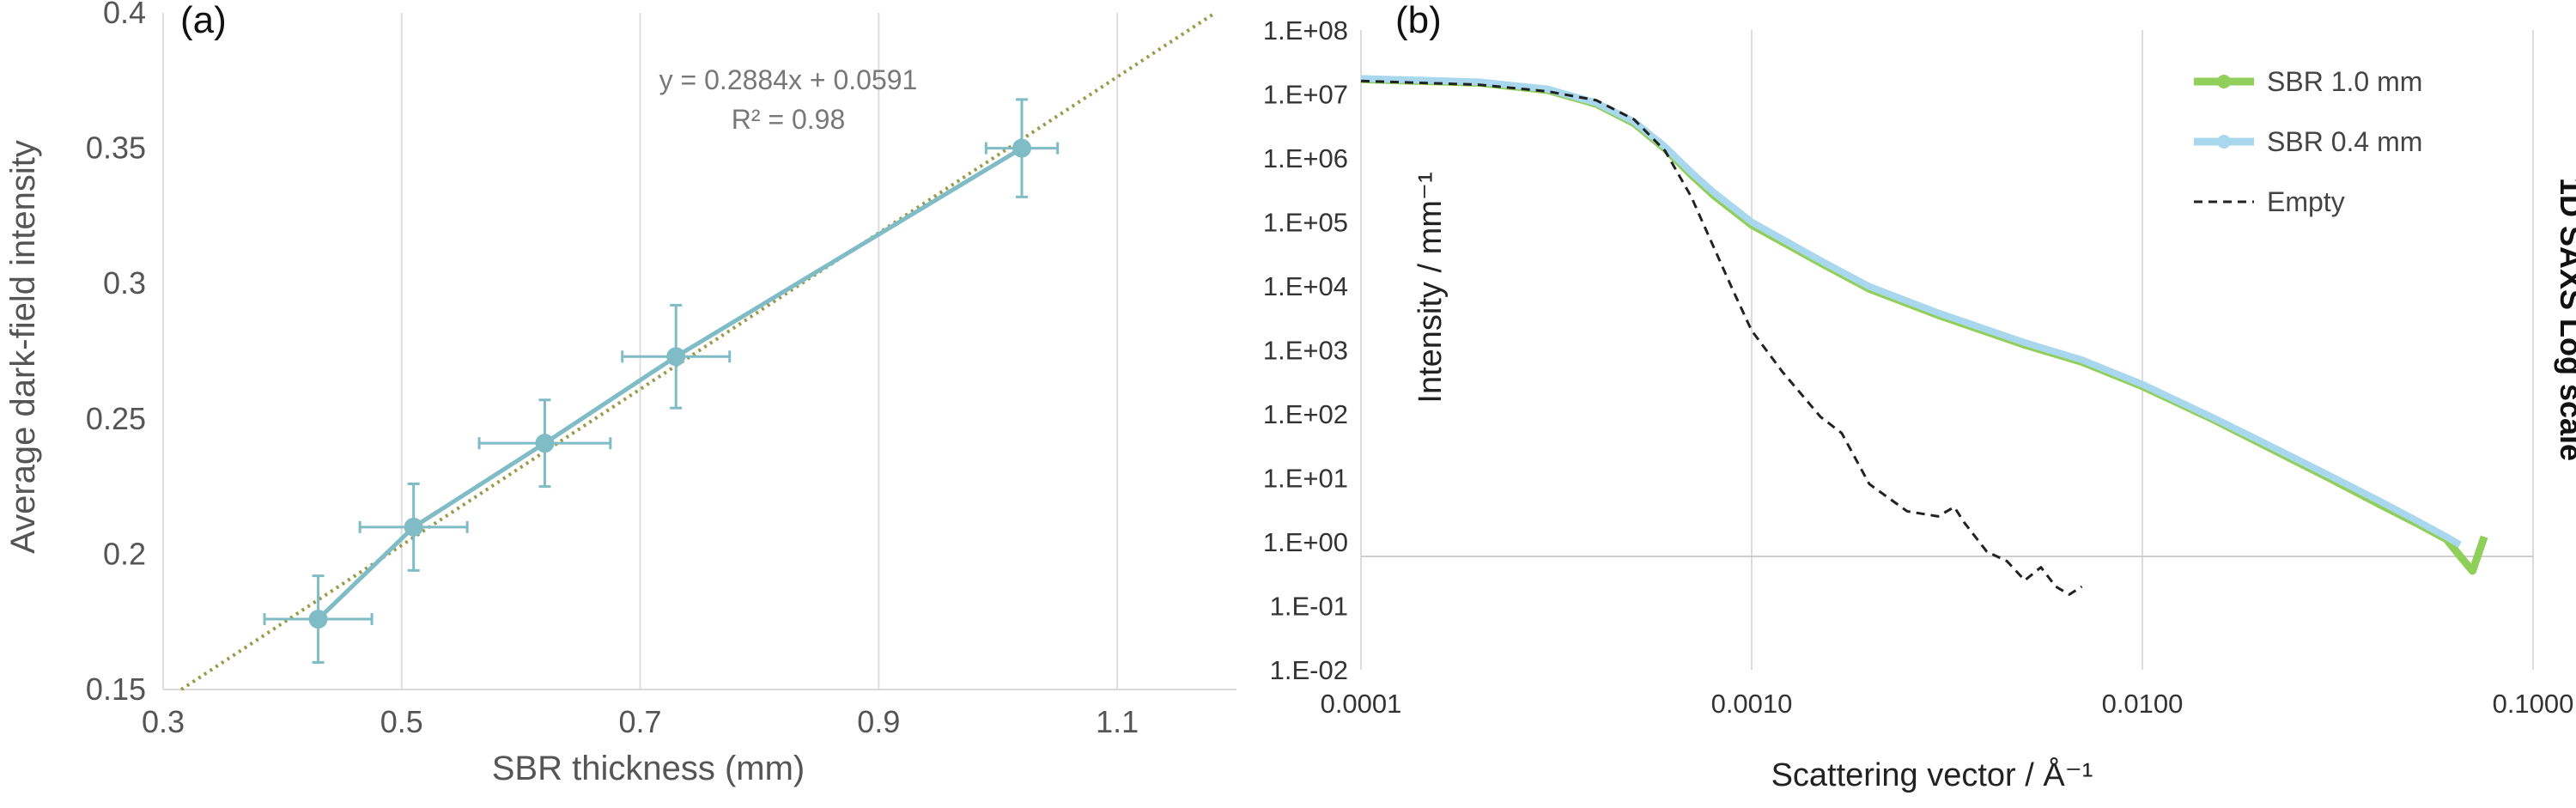 This screenshot has height=808, width=2576. I want to click on panel-b-y-tick-label: 1.E+08, so click(1305, 30).